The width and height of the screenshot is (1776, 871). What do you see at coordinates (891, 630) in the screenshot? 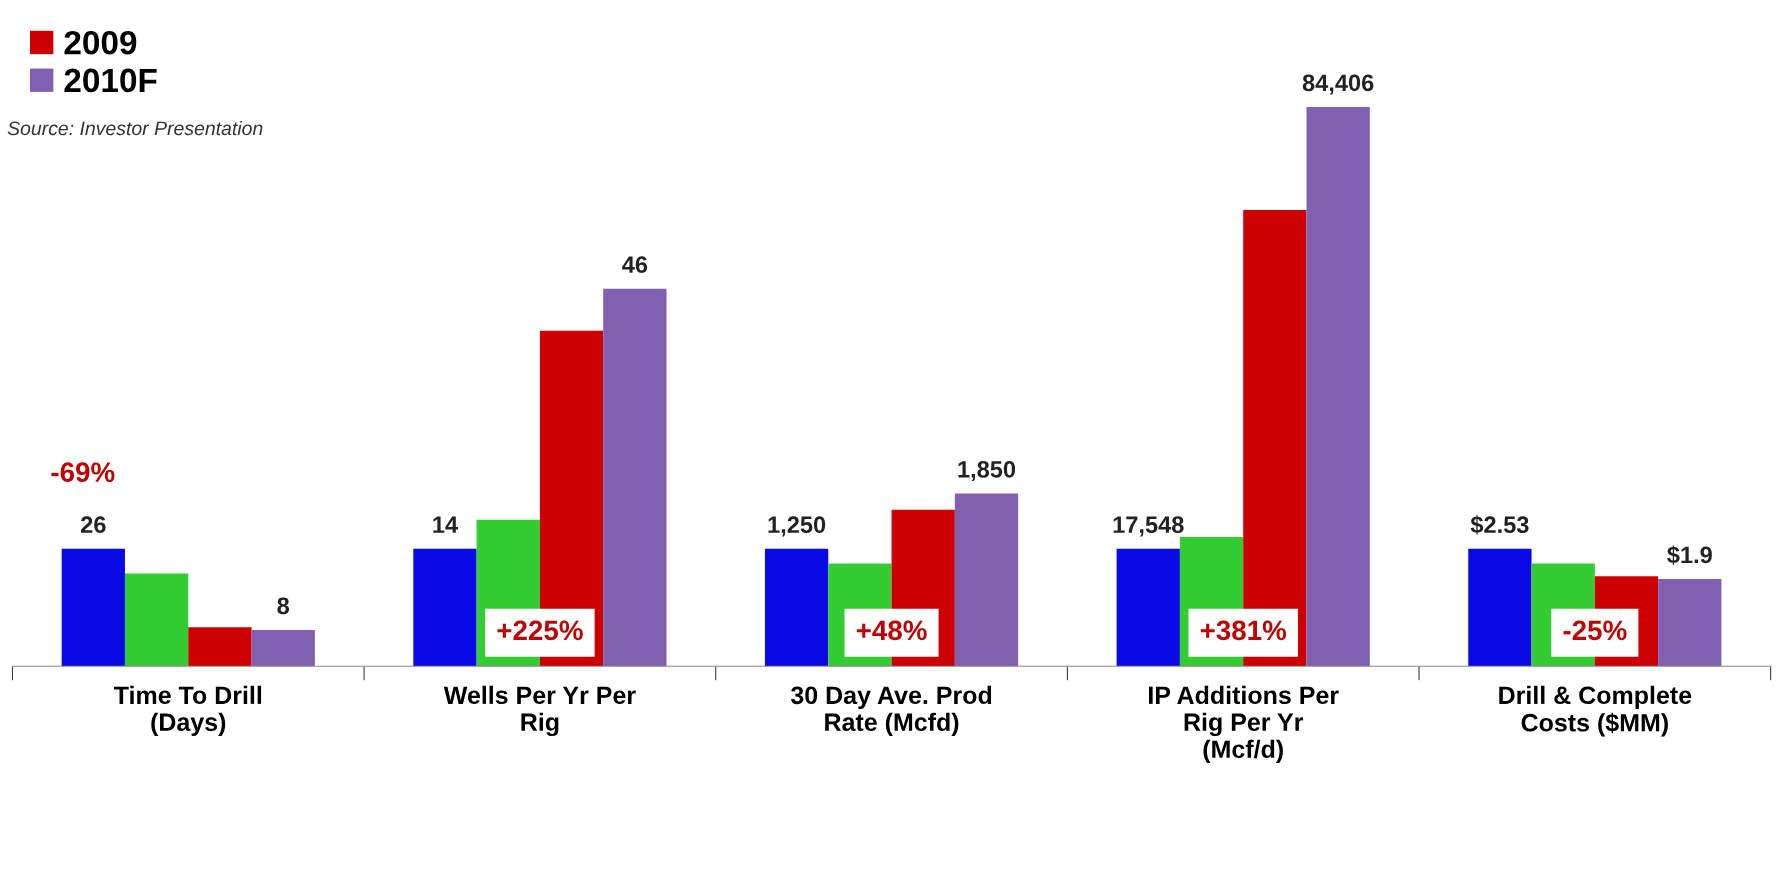
I see `annotation: +48%` at bounding box center [891, 630].